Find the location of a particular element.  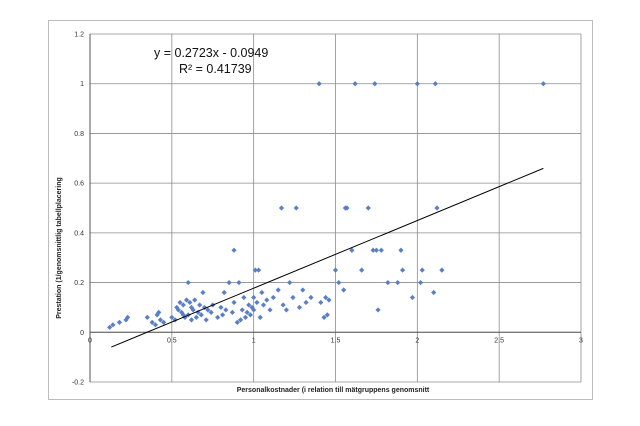

y-tick-label: 0.6 is located at coordinates (79, 184).